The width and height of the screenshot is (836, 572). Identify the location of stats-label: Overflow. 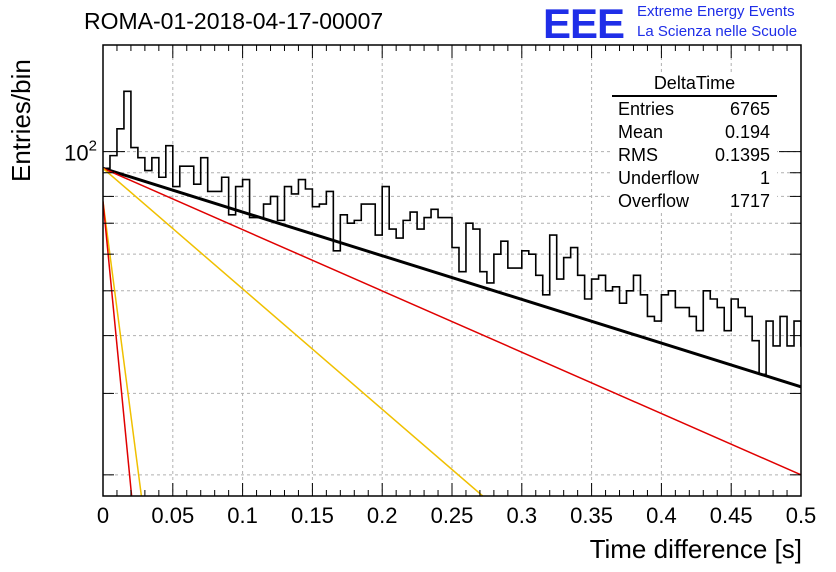
(654, 201).